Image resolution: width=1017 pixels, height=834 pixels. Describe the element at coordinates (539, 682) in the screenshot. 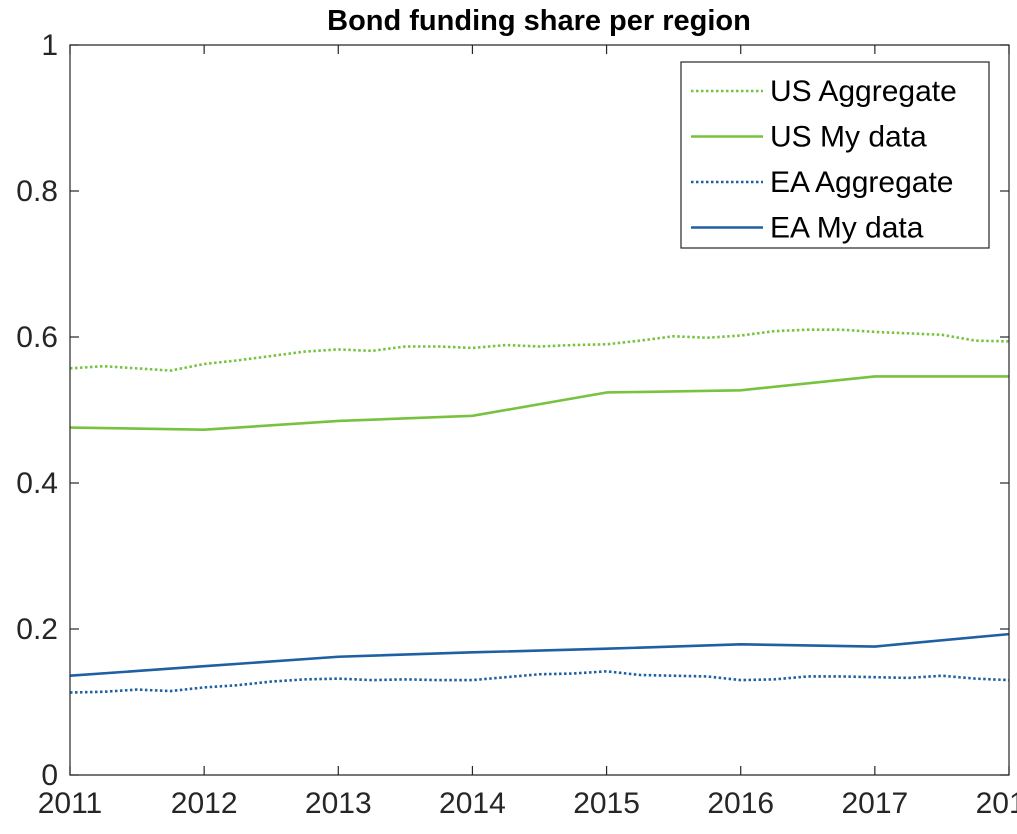

I see `series-line-ea-aggregate` at that location.